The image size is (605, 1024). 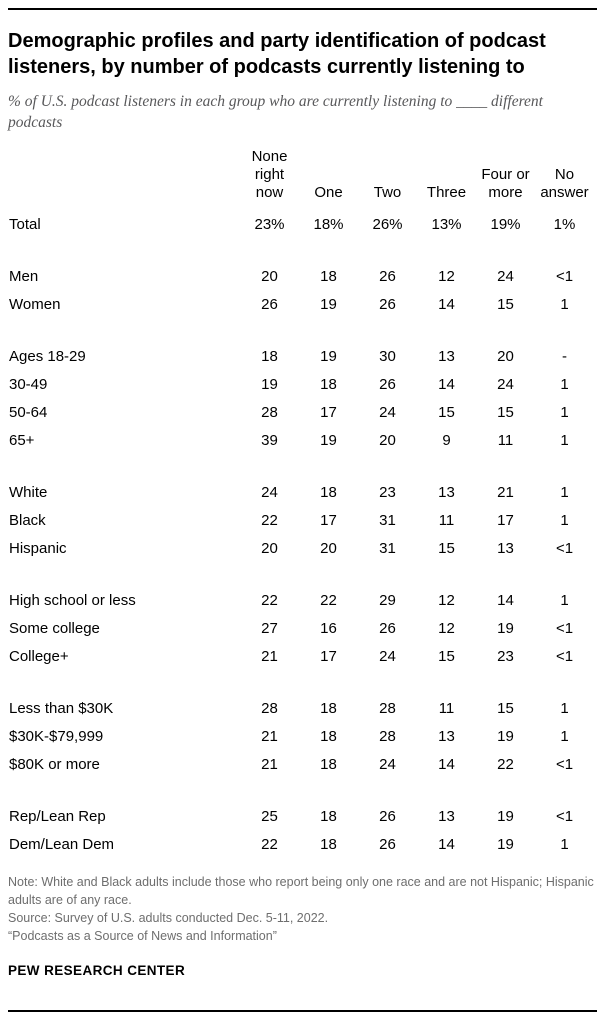 What do you see at coordinates (302, 413) in the screenshot?
I see `table-row: 50-64 28 17 24 15 15 1` at bounding box center [302, 413].